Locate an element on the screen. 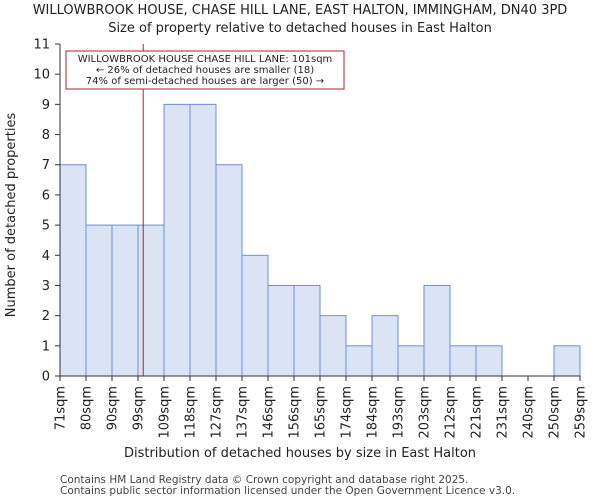 This screenshot has height=500, width=600. bar-90sqm is located at coordinates (125, 300).